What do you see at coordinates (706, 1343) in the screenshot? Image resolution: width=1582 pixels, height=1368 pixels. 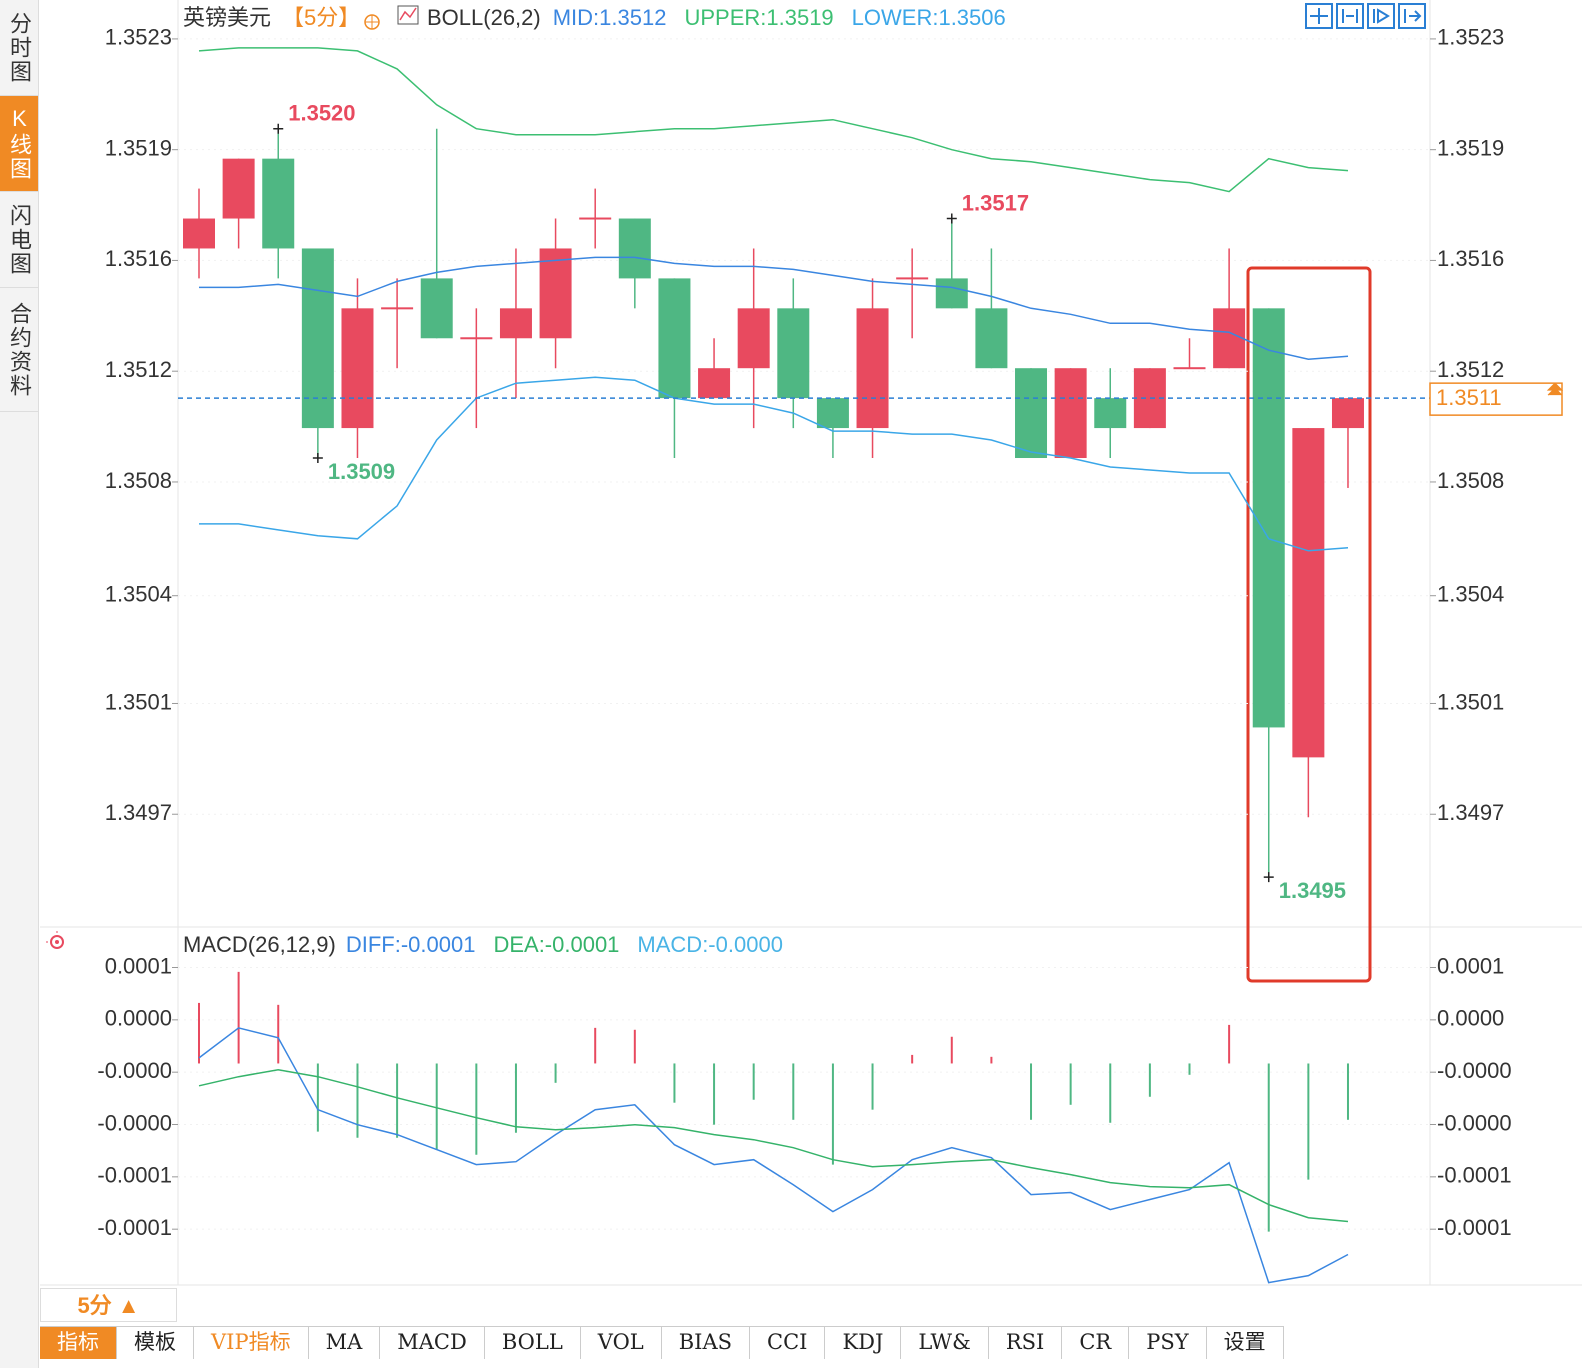 I see `indicator-tab: BIAS` at bounding box center [706, 1343].